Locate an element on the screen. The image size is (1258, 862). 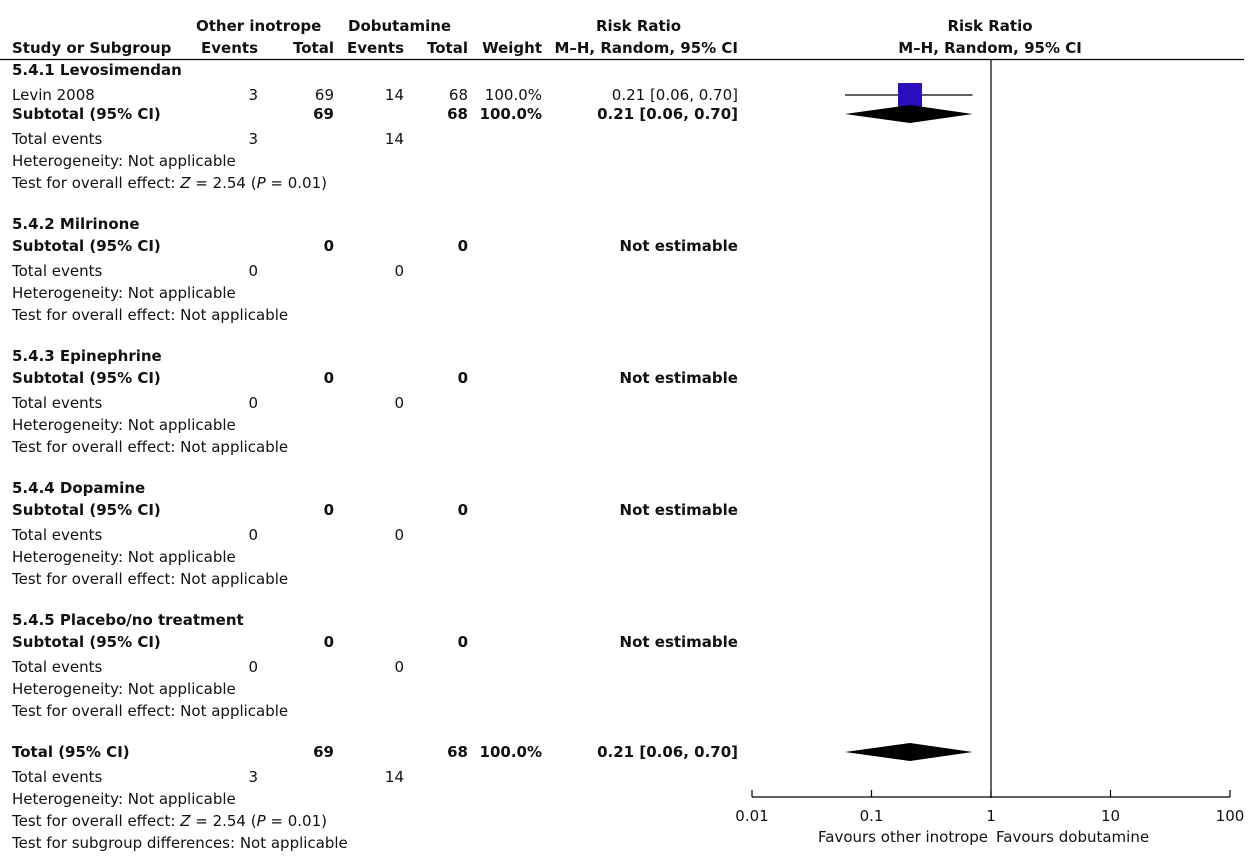
total-weight: 100.0% is located at coordinates (510, 752).